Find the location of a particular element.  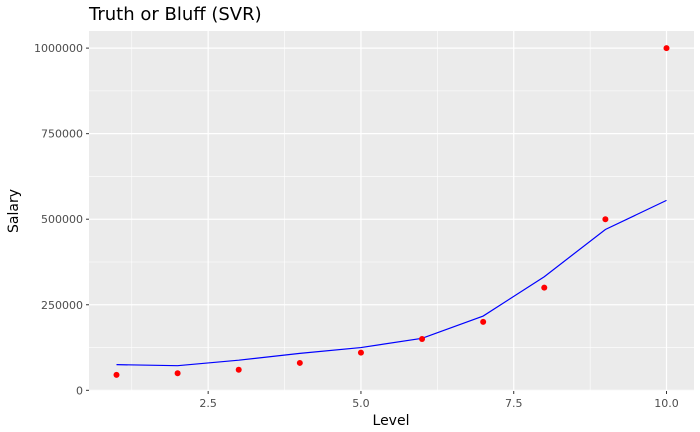

y-tick-label: 1000000 is located at coordinates (58, 48).